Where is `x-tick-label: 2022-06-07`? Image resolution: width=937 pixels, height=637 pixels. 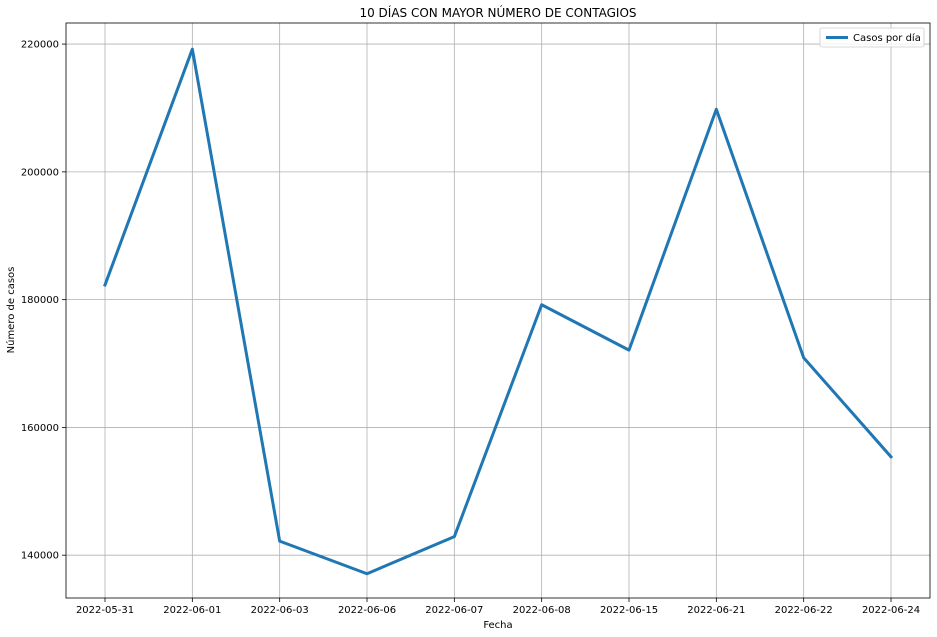
x-tick-label: 2022-06-07 is located at coordinates (454, 610).